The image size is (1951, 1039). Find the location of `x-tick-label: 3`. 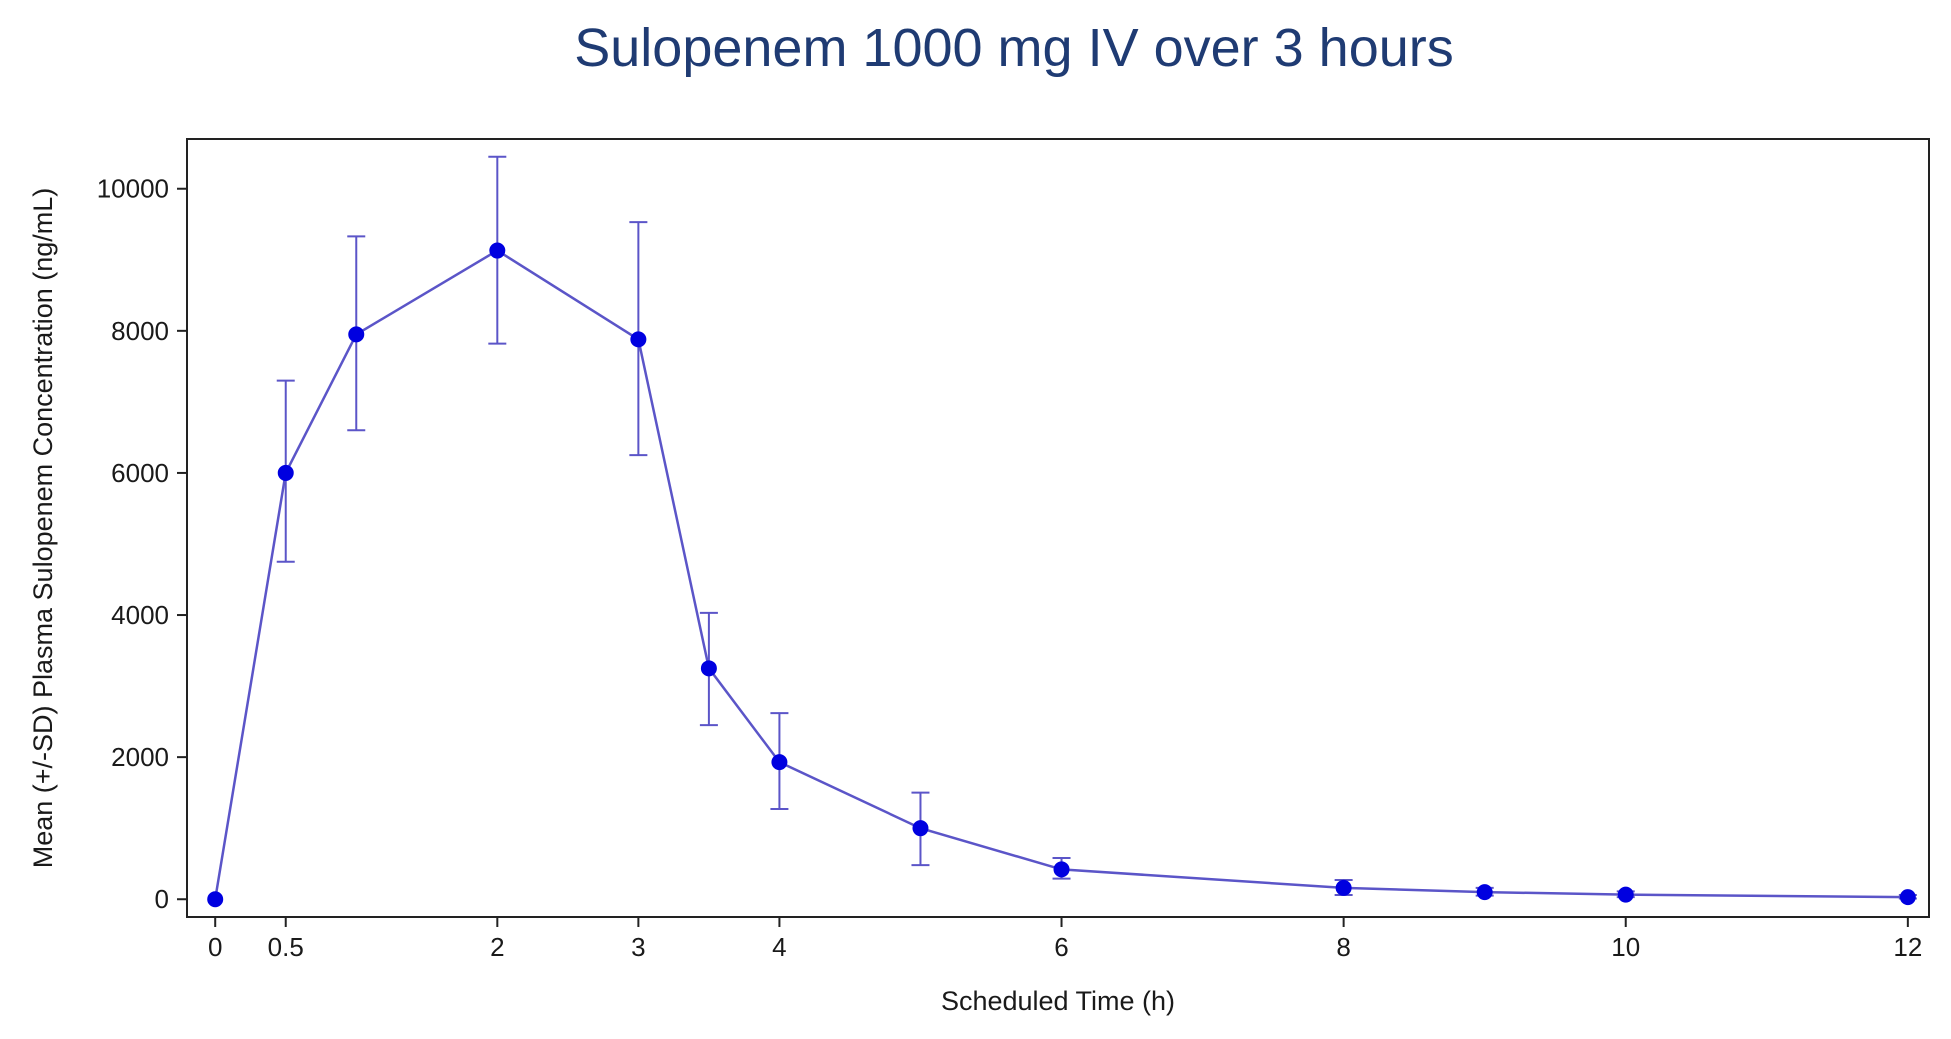

x-tick-label: 3 is located at coordinates (638, 947).